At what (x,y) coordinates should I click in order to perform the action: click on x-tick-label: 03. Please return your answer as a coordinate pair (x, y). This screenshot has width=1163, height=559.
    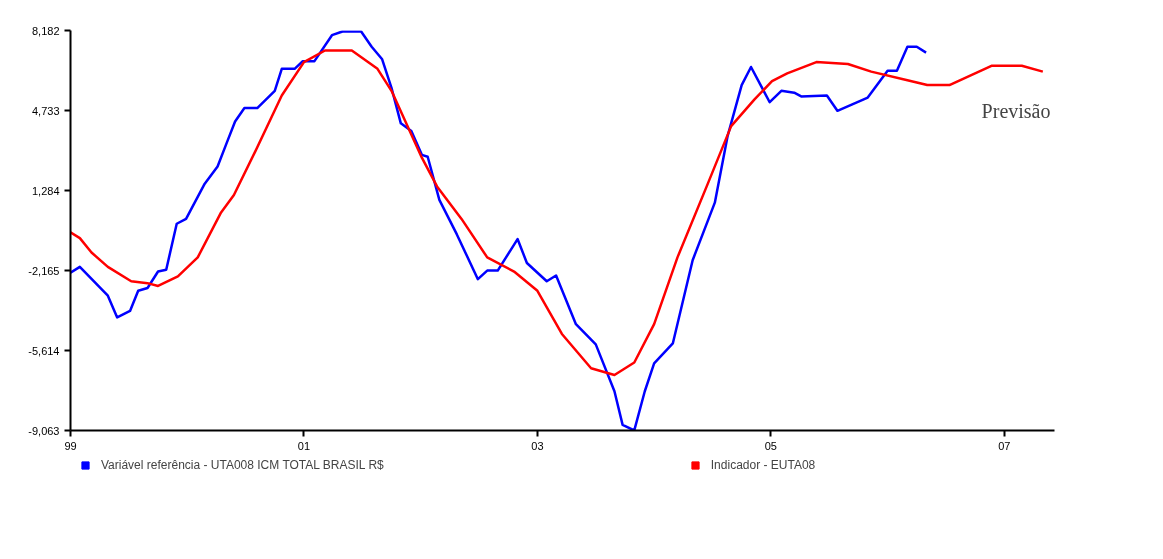
    Looking at the image, I should click on (537, 445).